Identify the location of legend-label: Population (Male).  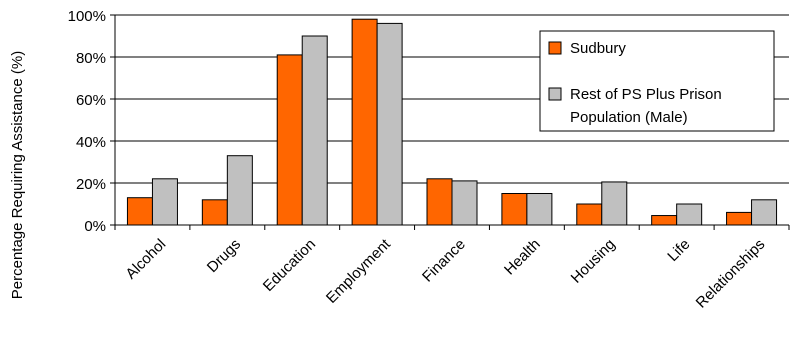
(629, 117).